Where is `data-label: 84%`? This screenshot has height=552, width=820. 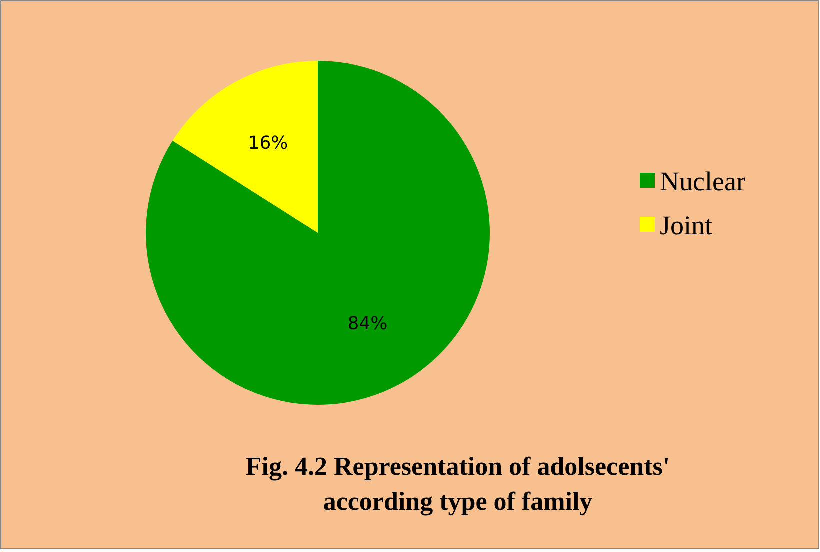
data-label: 84% is located at coordinates (368, 324).